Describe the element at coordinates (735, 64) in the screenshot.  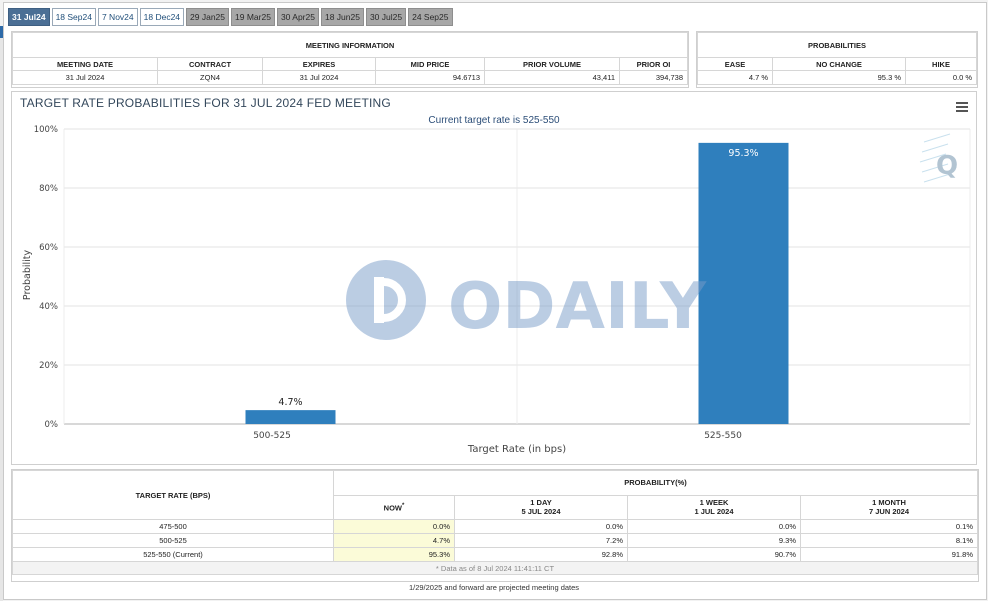
I see `col-ease: EASE` at that location.